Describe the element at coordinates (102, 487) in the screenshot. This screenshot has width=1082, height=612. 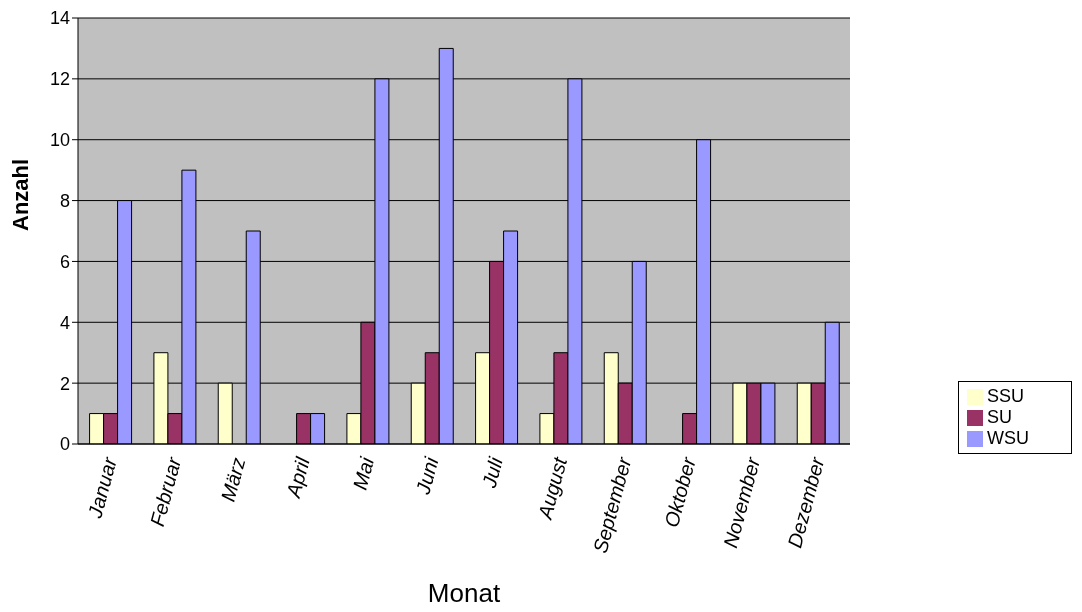
I see `x-tick-label: Januar` at that location.